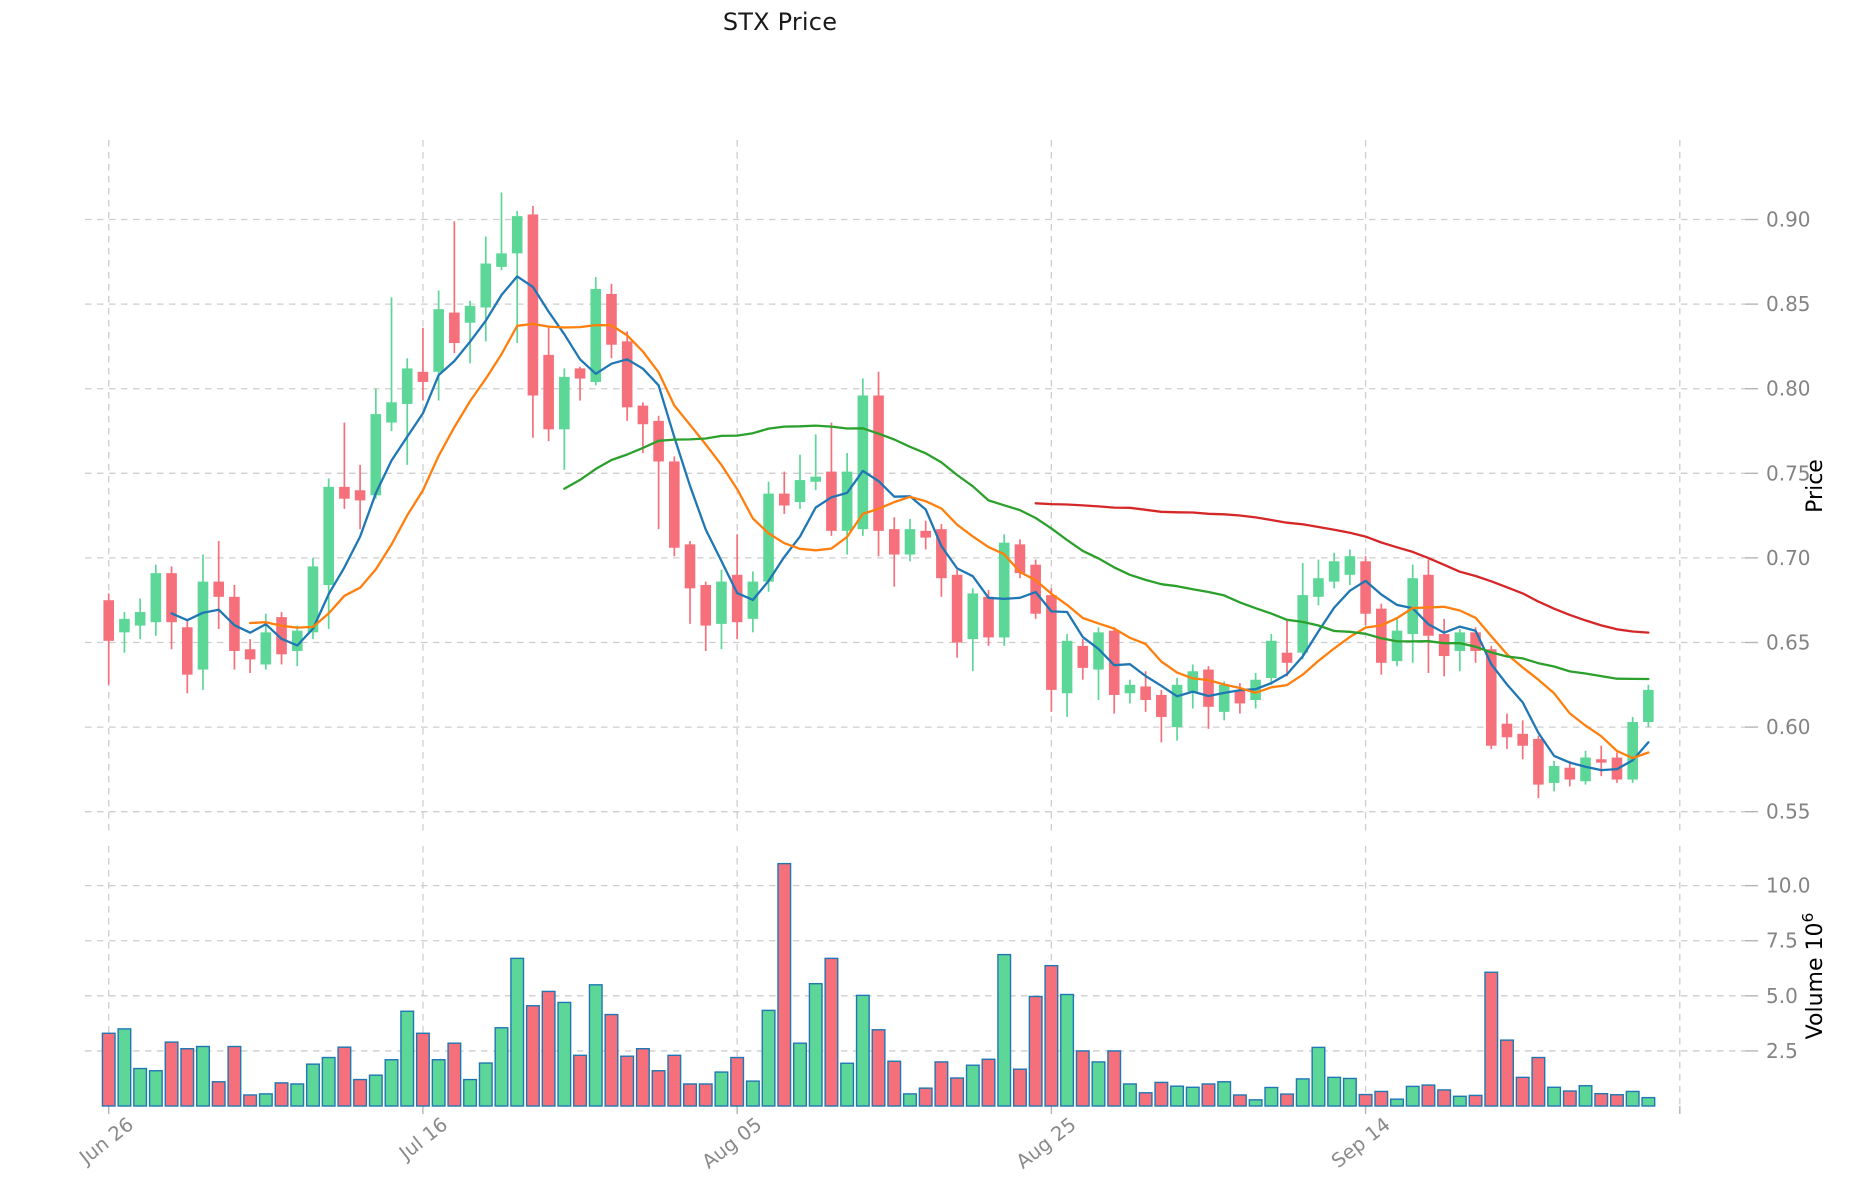 The width and height of the screenshot is (1852, 1202). I want to click on price-tick-label: 0.80, so click(1788, 389).